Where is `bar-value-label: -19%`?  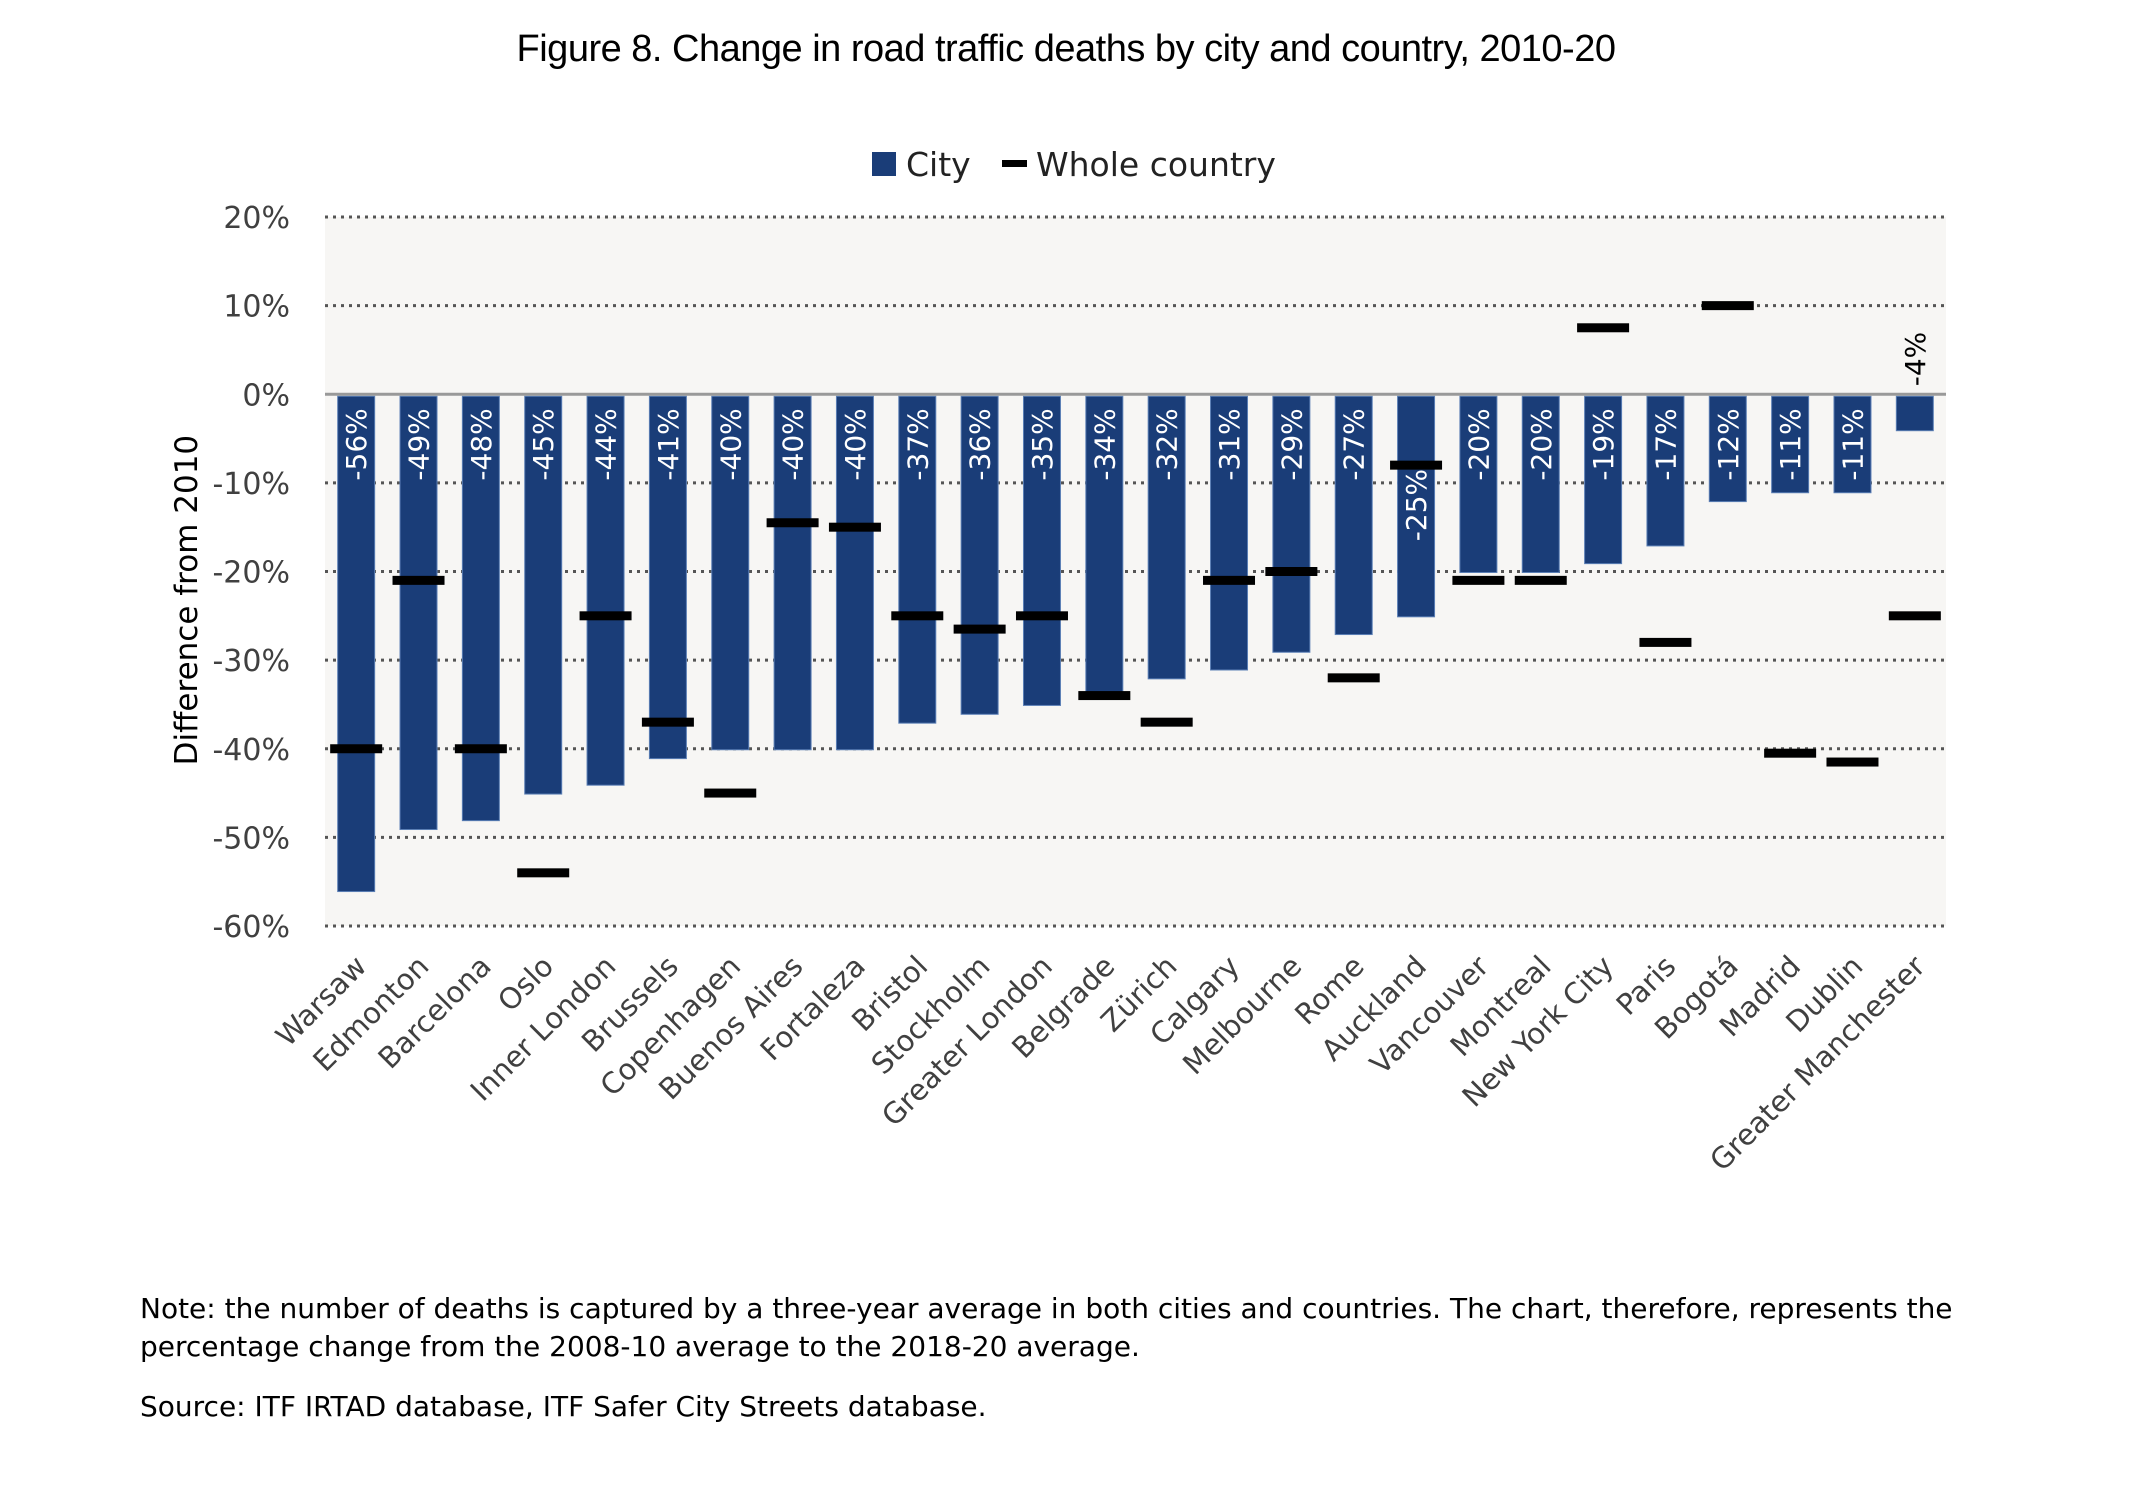 bar-value-label: -19% is located at coordinates (1603, 444).